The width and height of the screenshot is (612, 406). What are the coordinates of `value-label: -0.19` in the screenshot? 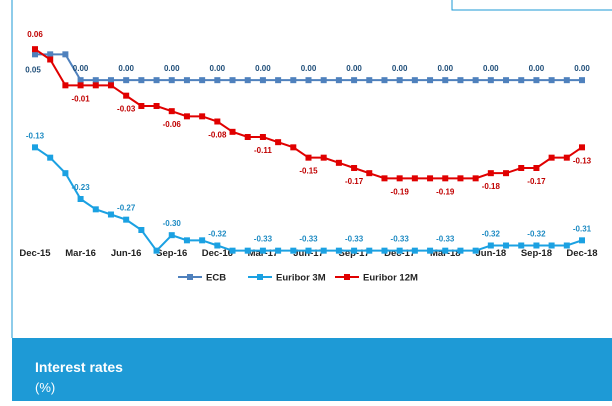 It's located at (445, 191).